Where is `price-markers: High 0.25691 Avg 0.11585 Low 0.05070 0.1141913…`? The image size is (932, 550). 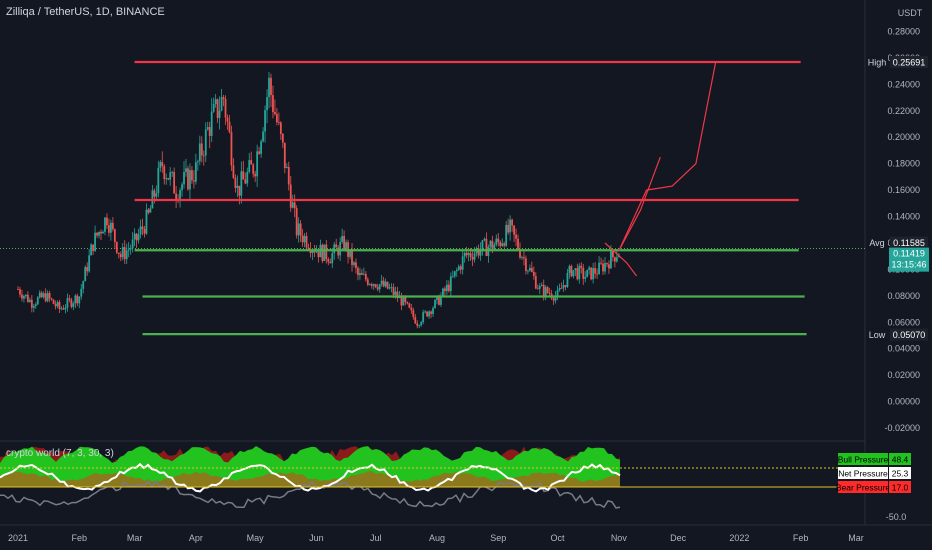 price-markers: High 0.25691 Avg 0.11585 Low 0.05070 0.1141913… is located at coordinates (897, 198).